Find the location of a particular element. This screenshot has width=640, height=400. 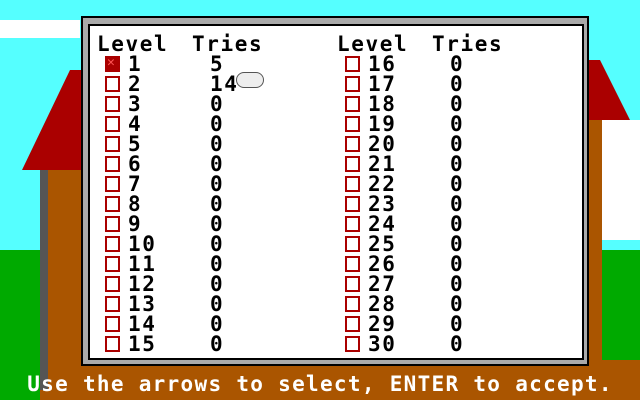

level-number: 12 is located at coordinates (142, 284).